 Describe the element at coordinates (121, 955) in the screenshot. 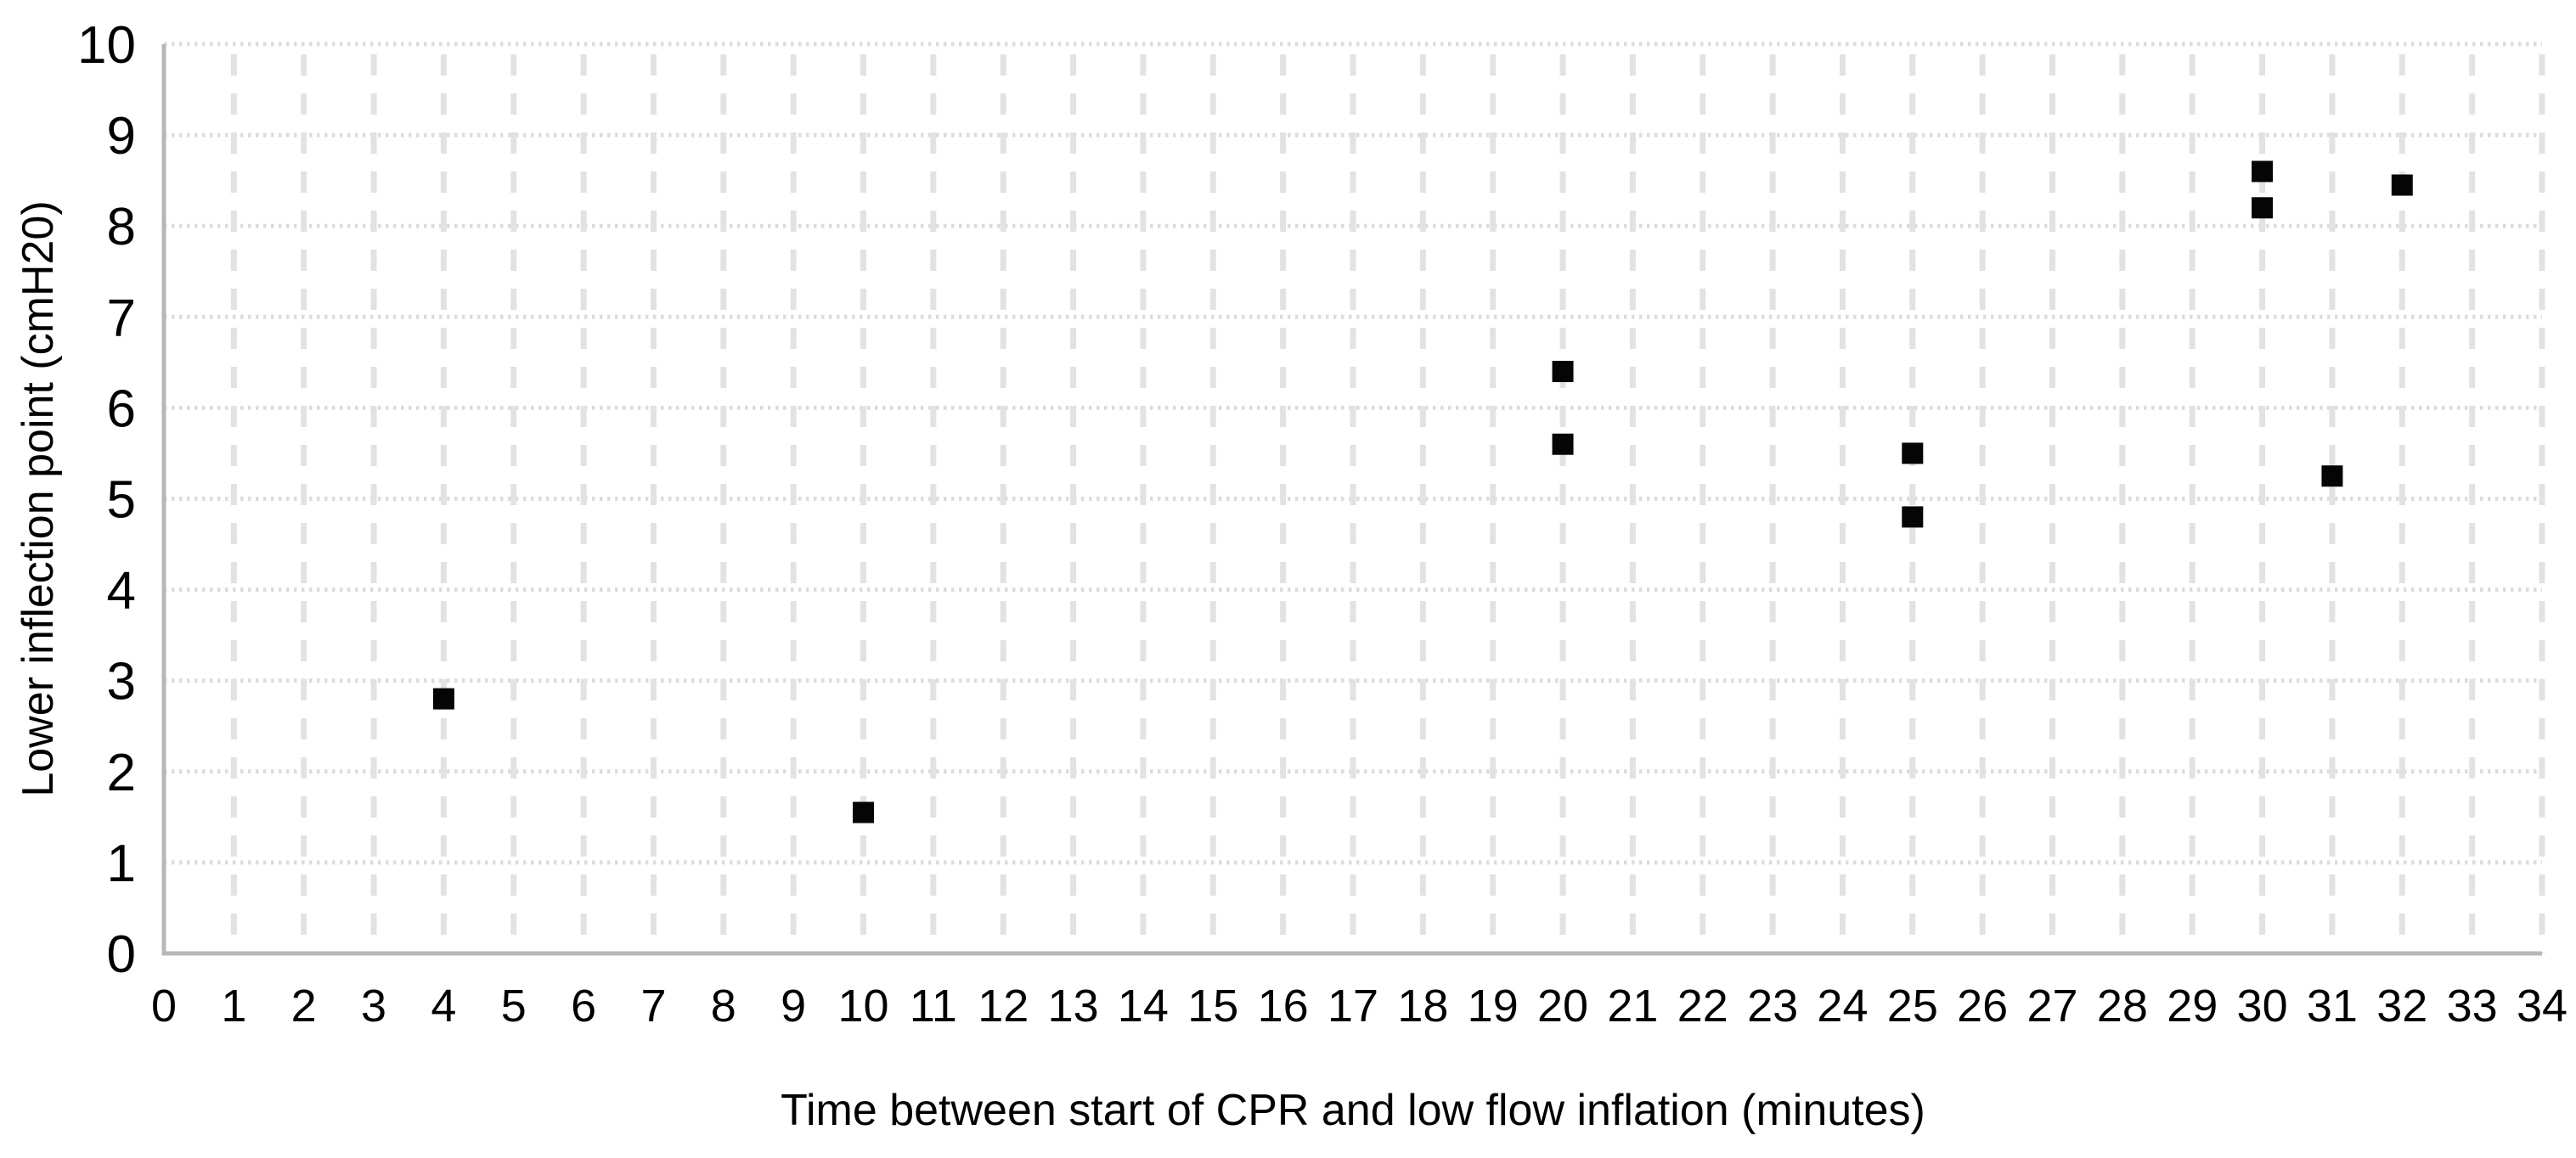

I see `y-tick-label: 0` at that location.